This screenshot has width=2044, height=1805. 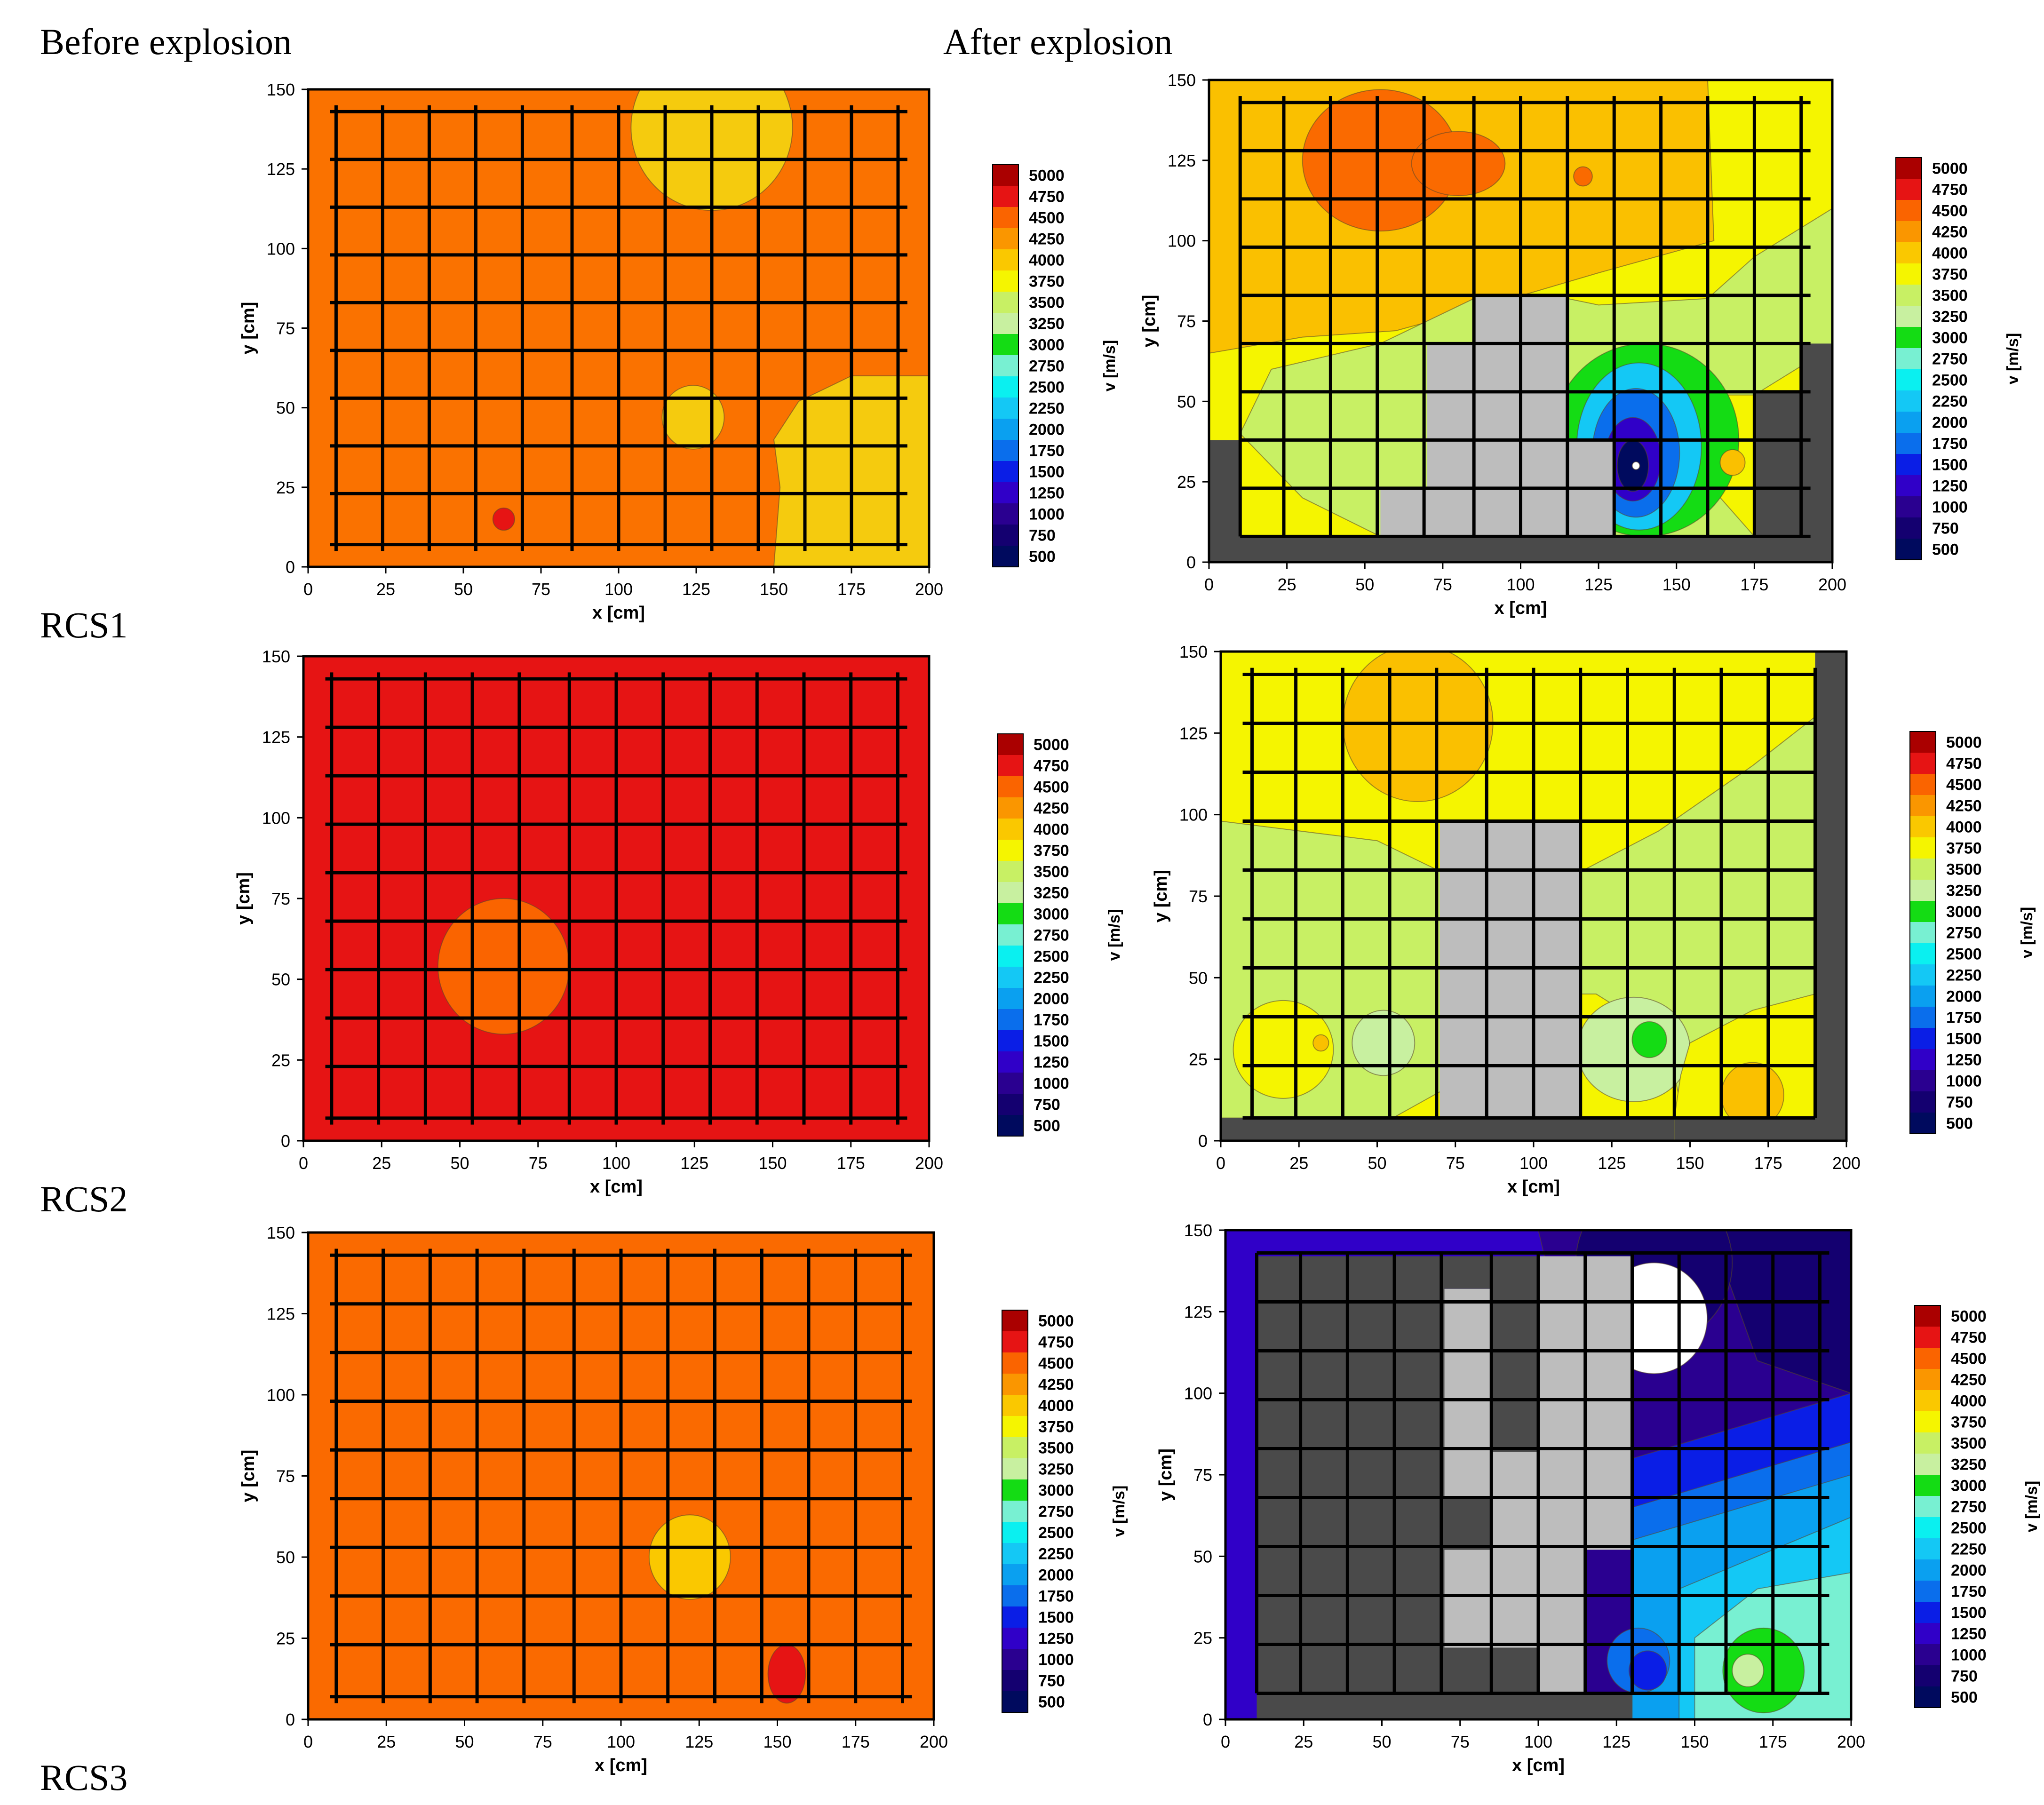 I want to click on x-tick-label: 25, so click(x=1303, y=1742).